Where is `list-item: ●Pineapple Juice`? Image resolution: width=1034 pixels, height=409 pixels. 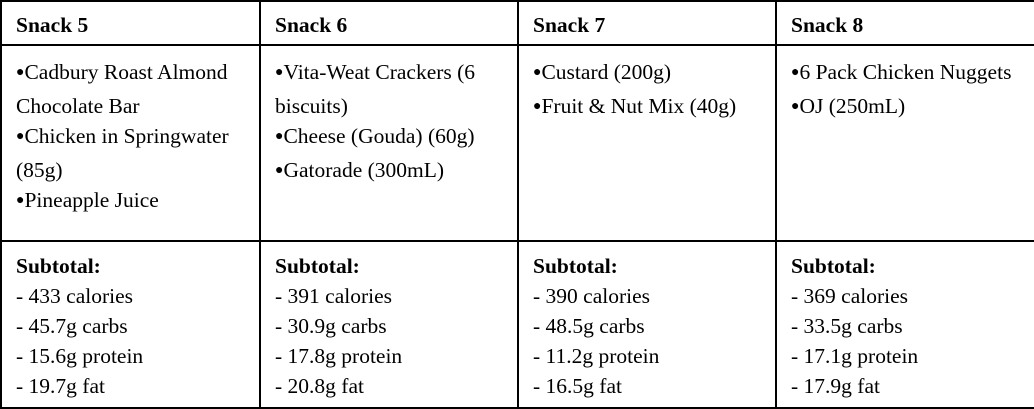 list-item: ●Pineapple Juice is located at coordinates (87, 200).